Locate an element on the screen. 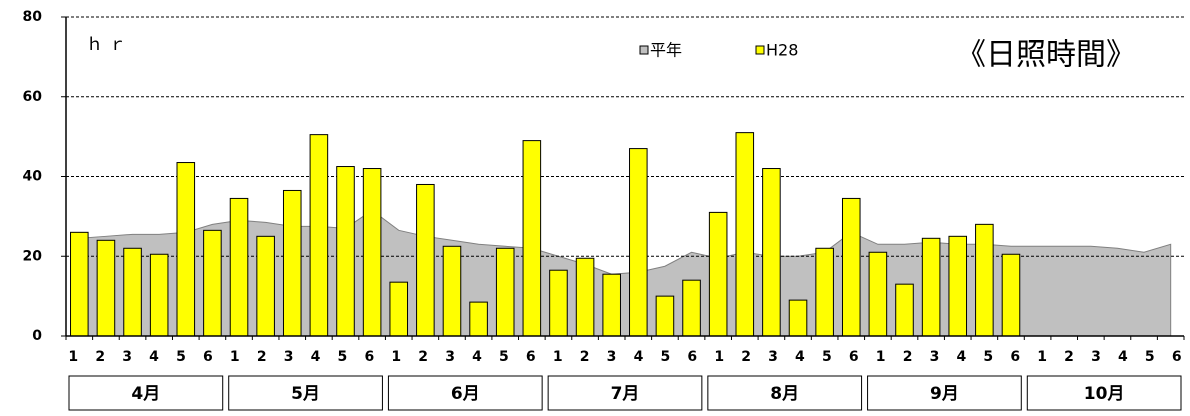 The image size is (1190, 416). y-tick-label: 40 is located at coordinates (33, 177).